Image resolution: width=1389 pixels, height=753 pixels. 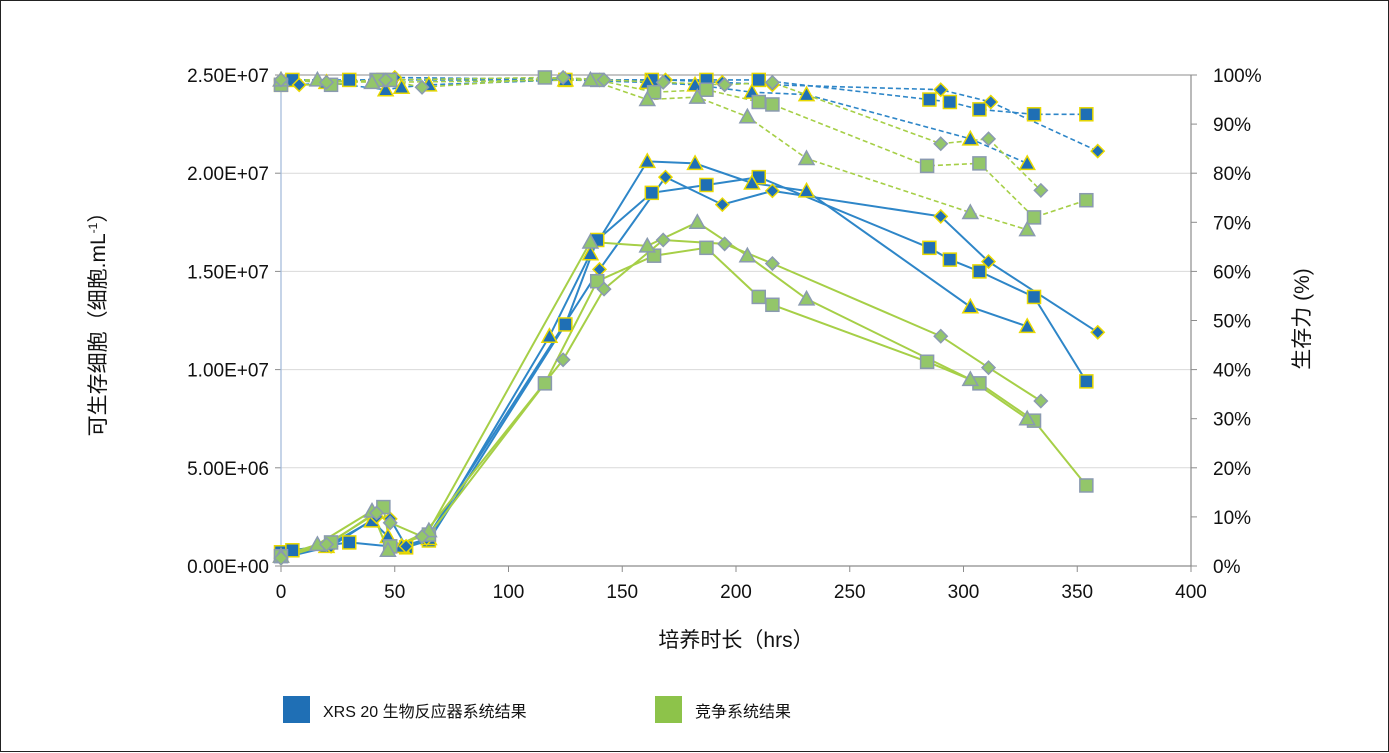 I want to click on x-tick-label: 50, so click(x=394, y=592).